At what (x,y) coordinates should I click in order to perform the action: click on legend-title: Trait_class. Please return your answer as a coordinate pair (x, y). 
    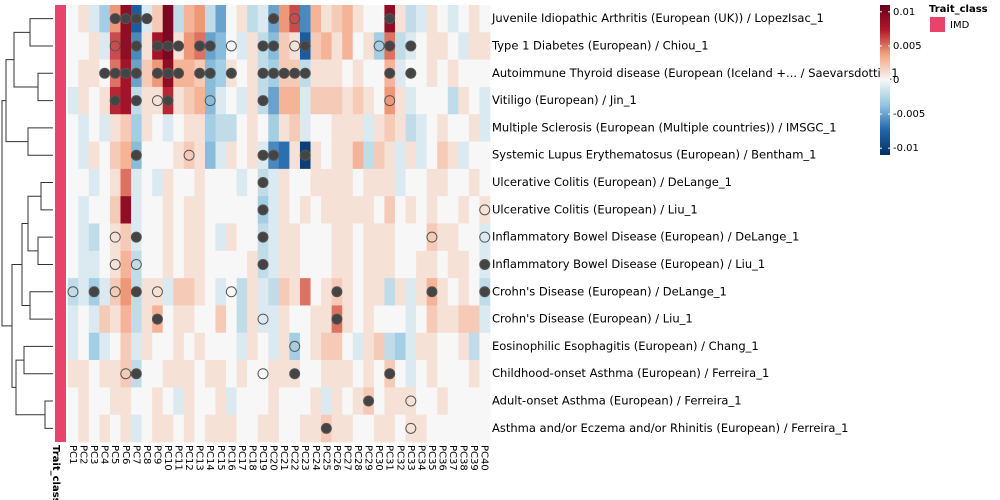
    Looking at the image, I should click on (958, 9).